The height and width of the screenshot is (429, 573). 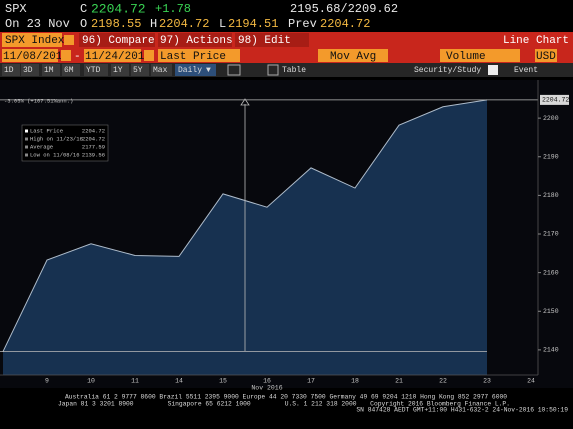 What do you see at coordinates (222, 24) in the screenshot?
I see `low-label: L` at bounding box center [222, 24].